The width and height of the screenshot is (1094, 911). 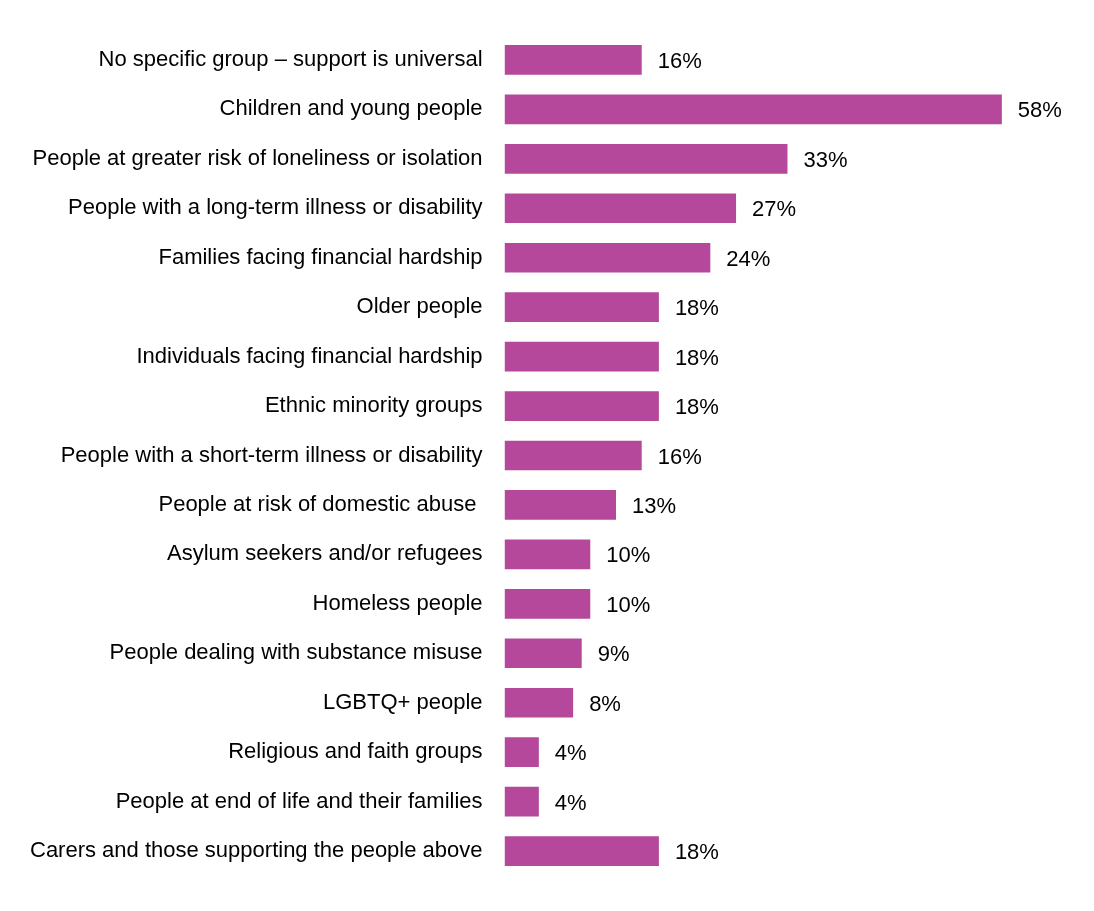 What do you see at coordinates (325, 553) in the screenshot?
I see `y-tick-label: Asylum seekers and/or refugees` at bounding box center [325, 553].